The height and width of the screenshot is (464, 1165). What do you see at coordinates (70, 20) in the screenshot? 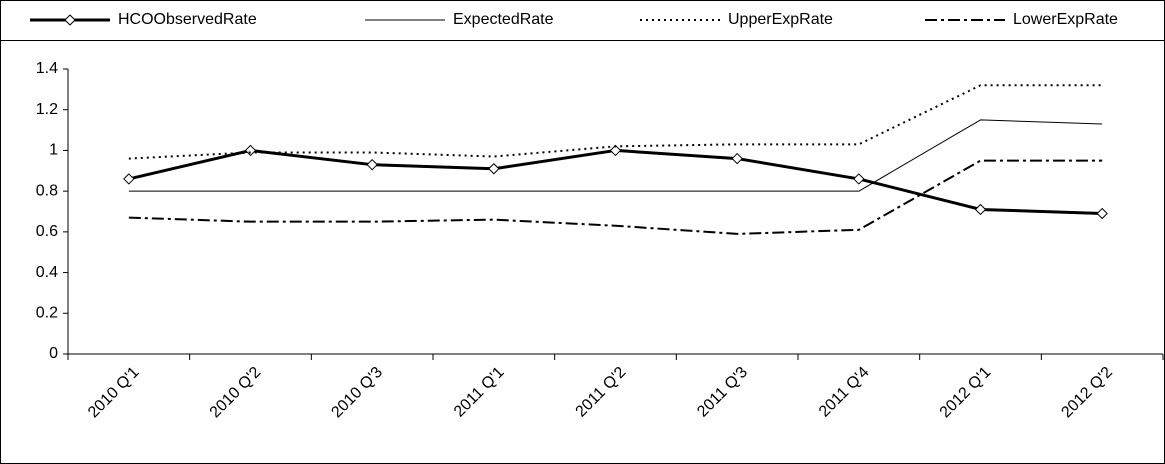
I see `legend-marker` at bounding box center [70, 20].